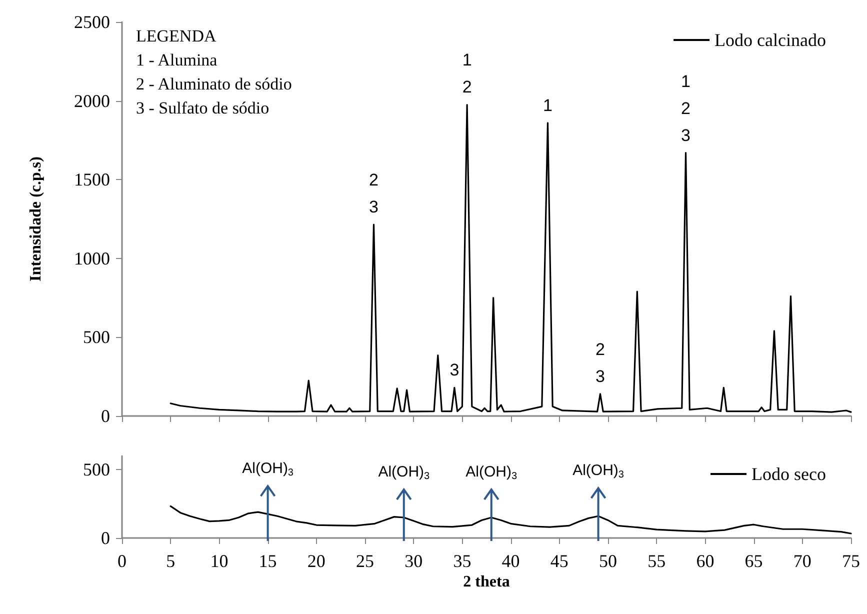 Image resolution: width=867 pixels, height=614 pixels. What do you see at coordinates (559, 561) in the screenshot?
I see `x-tick-label: 45` at bounding box center [559, 561].